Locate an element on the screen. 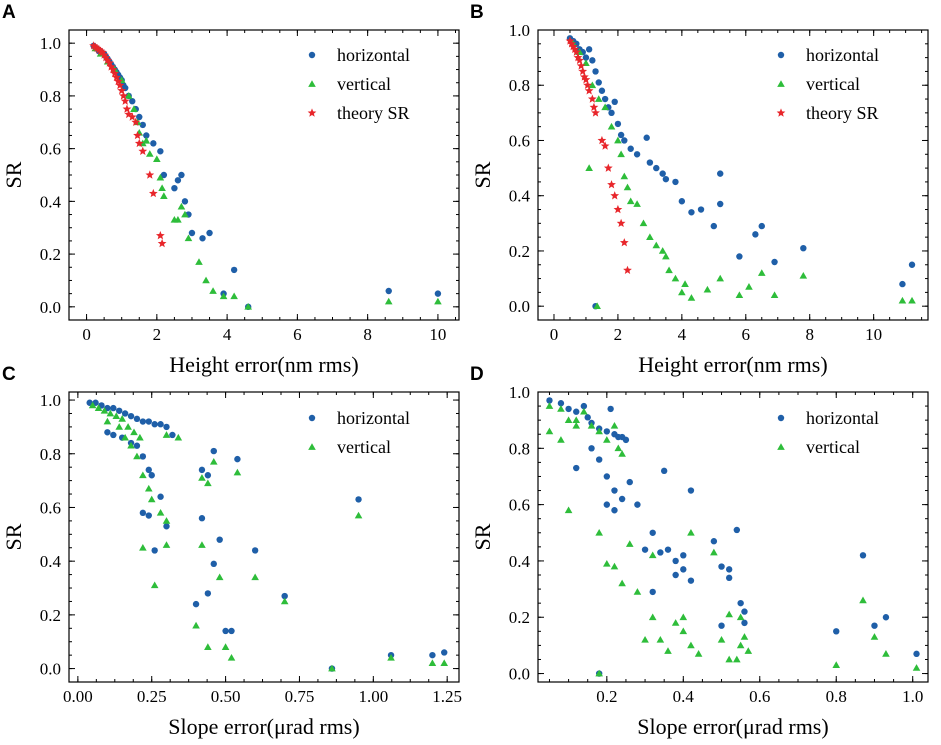 This screenshot has width=941, height=745. legend-label-horizontal: horizontal is located at coordinates (373, 55).